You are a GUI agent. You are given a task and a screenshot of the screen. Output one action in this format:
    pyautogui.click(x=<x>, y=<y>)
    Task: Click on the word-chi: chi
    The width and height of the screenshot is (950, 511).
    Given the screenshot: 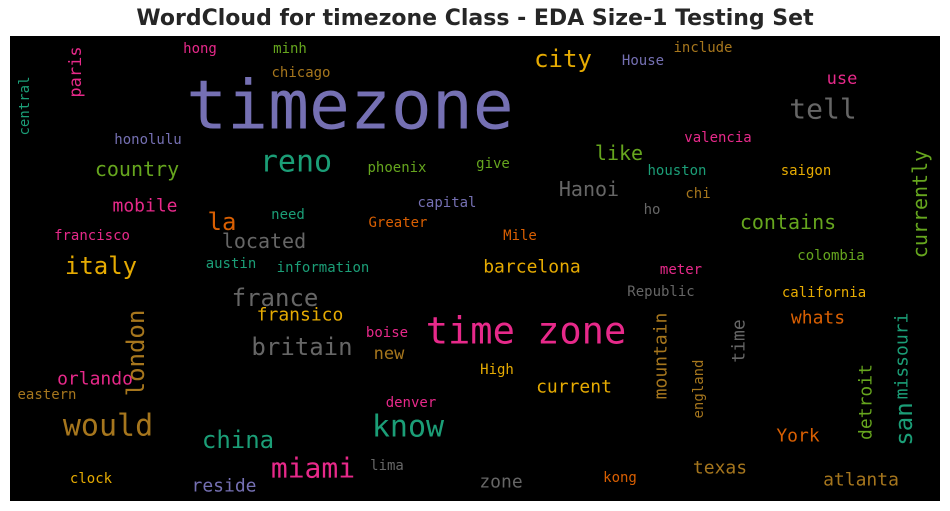 What is the action you would take?
    pyautogui.click(x=697, y=194)
    